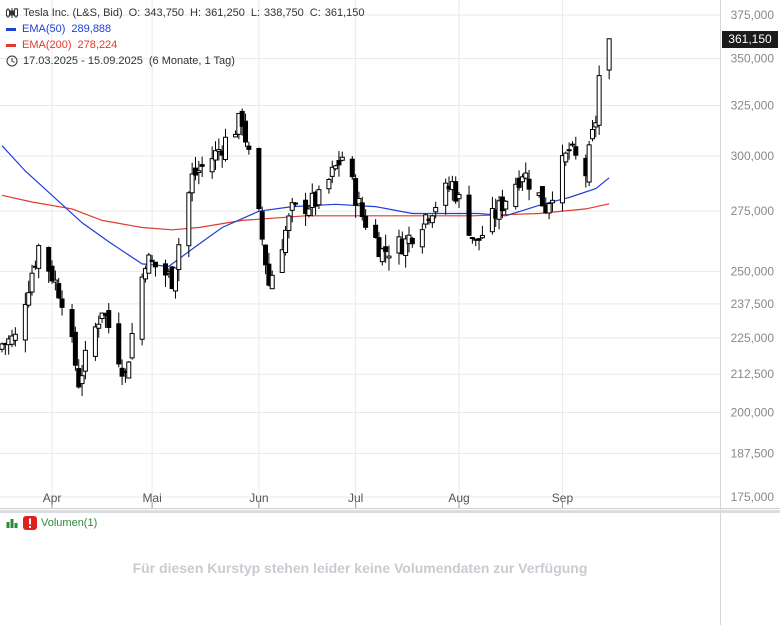  Describe the element at coordinates (753, 59) in the screenshot. I see `y-tick-label: 350,000` at that location.